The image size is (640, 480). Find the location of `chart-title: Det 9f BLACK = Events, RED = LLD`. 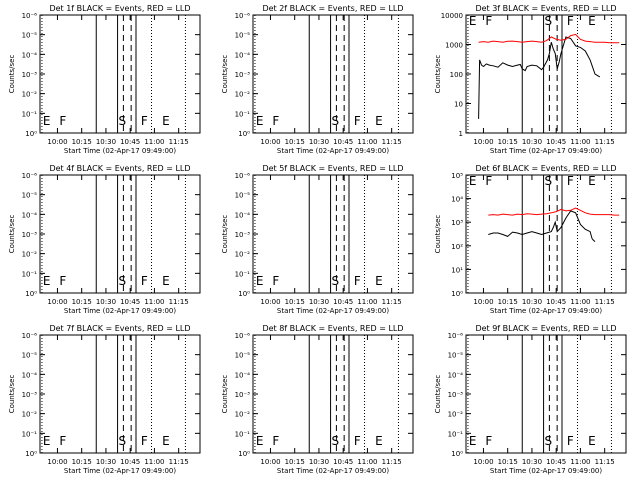

chart-title: Det 9f BLACK = Events, RED = LLD is located at coordinates (545, 328).